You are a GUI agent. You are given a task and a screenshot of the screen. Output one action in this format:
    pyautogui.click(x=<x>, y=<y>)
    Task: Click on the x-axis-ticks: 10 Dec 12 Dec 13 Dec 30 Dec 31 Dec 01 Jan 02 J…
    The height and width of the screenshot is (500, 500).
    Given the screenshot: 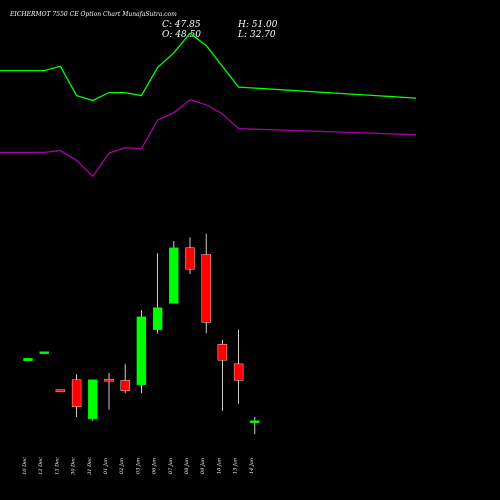 What is the action you would take?
    pyautogui.click(x=138, y=466)
    